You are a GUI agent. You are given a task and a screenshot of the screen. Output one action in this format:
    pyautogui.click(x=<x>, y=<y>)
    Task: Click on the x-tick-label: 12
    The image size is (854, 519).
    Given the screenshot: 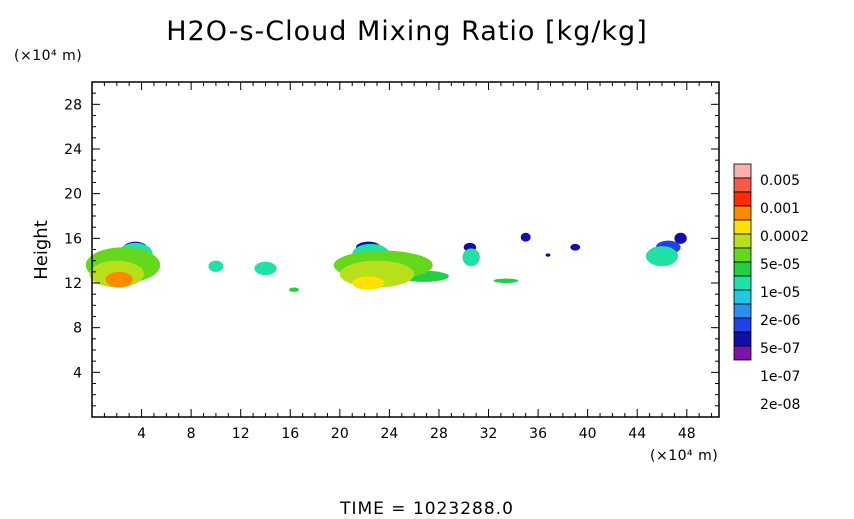 What is the action you would take?
    pyautogui.click(x=241, y=434)
    